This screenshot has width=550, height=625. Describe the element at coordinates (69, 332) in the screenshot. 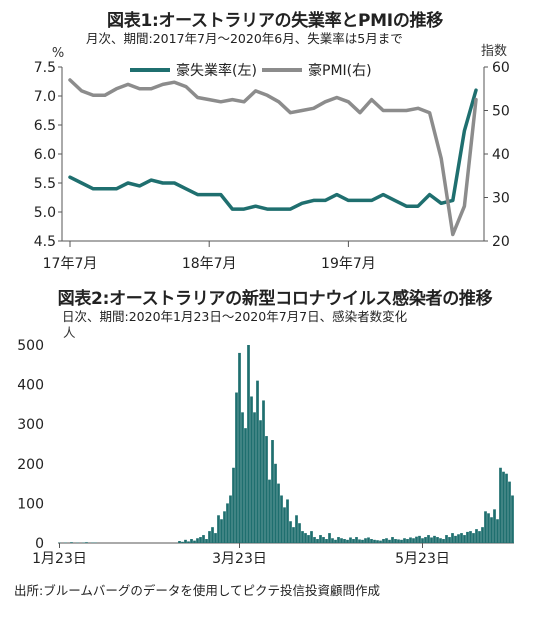

I see `chart2-unit: 人` at that location.